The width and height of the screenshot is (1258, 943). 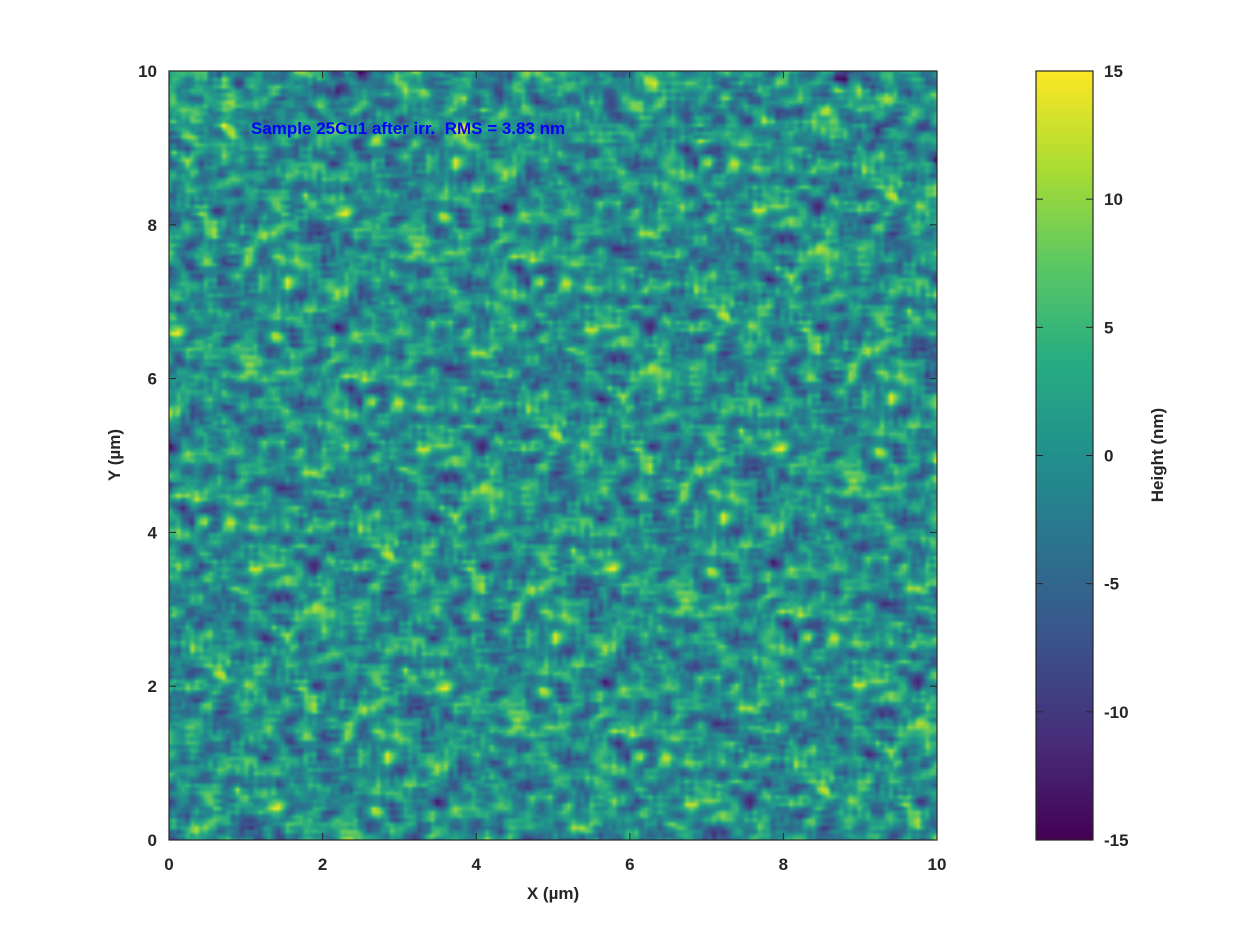 What do you see at coordinates (408, 128) in the screenshot?
I see `annotation: Sample 25Cu1 after irr. RMS = 3.83 nm` at bounding box center [408, 128].